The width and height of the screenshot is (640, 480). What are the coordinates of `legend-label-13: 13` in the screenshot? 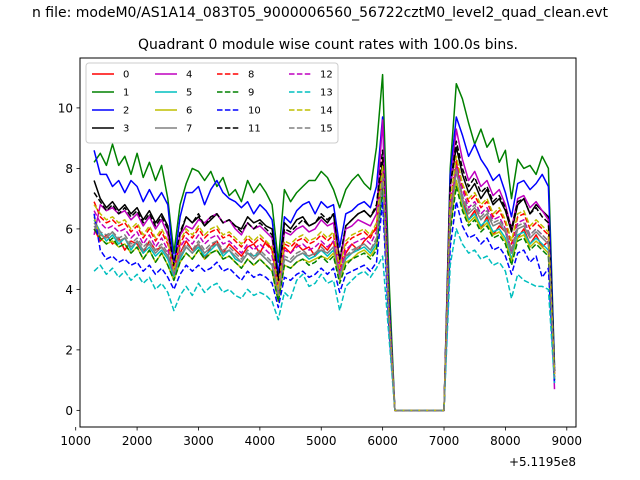 It's located at (326, 93).